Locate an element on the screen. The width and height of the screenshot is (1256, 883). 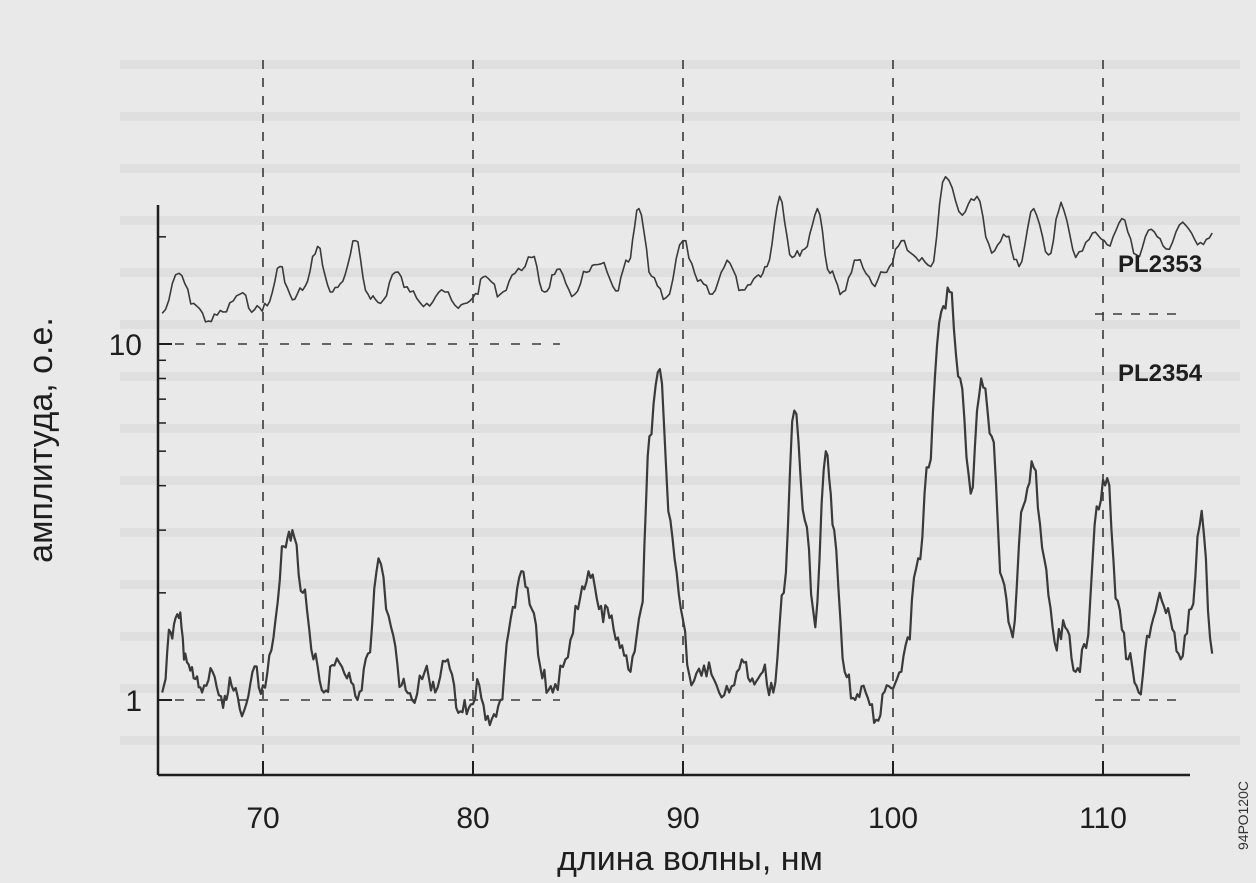
series-label-pl2354: PL2354 is located at coordinates (1160, 373).